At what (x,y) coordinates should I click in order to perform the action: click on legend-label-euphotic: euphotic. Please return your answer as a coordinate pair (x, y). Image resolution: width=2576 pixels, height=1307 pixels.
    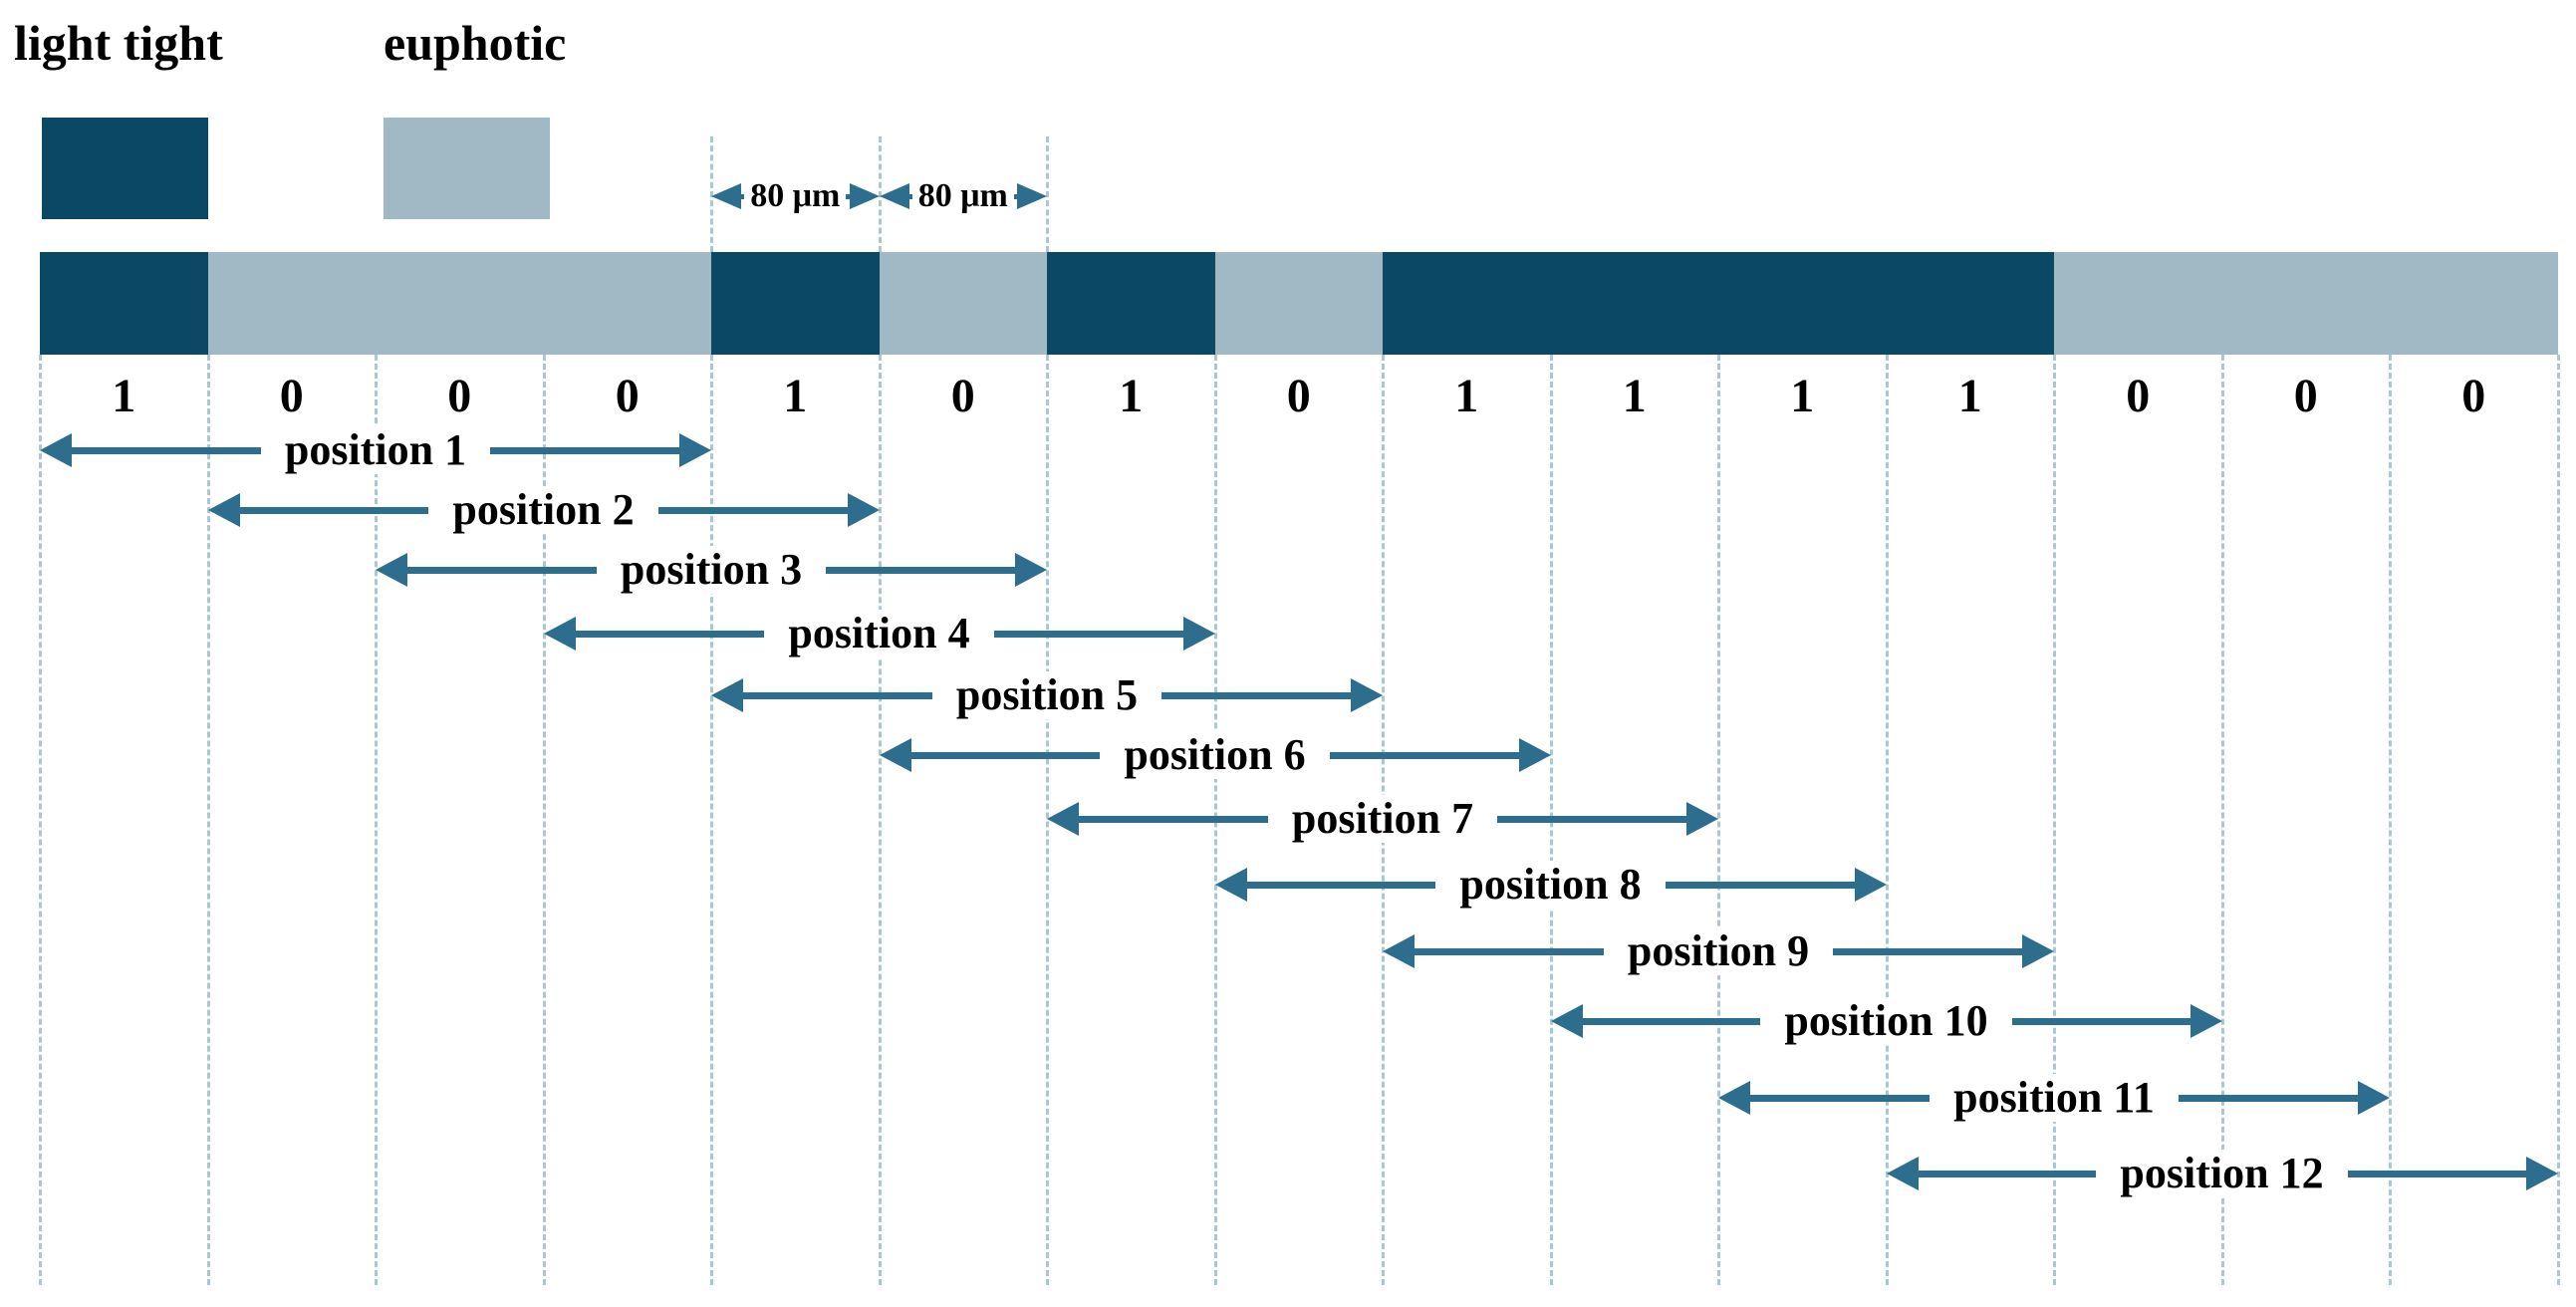
    Looking at the image, I should click on (475, 43).